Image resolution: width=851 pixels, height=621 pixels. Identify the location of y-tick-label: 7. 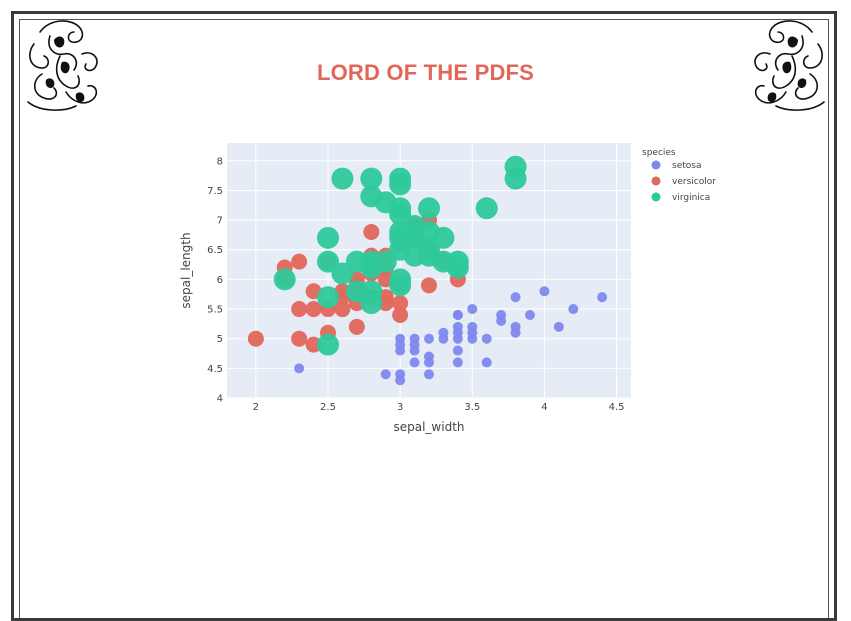
(220, 221).